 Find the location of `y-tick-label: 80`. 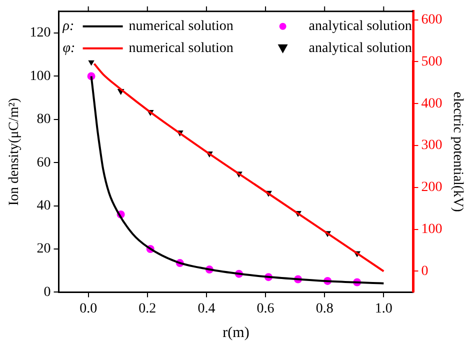

y-tick-label: 80 is located at coordinates (43, 120).